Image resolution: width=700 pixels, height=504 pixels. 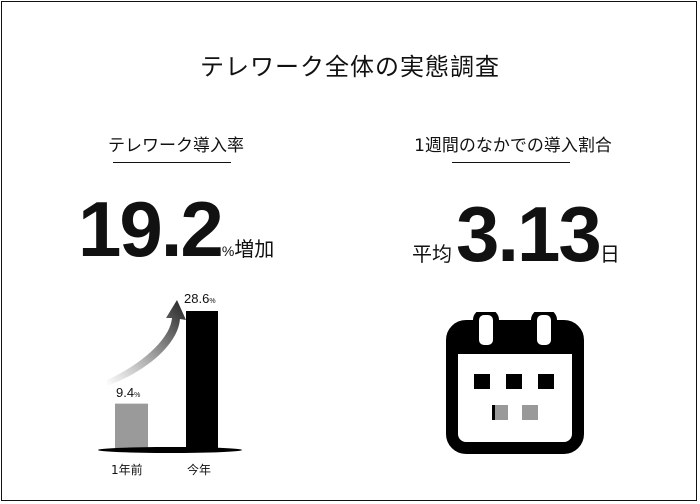 What do you see at coordinates (202, 380) in the screenshot?
I see `bar-this-year` at bounding box center [202, 380].